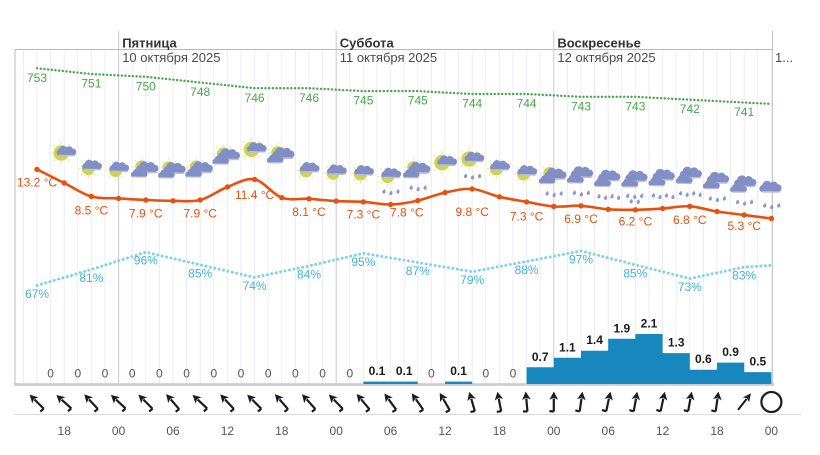 Image resolution: width=820 pixels, height=455 pixels. What do you see at coordinates (472, 212) in the screenshot?
I see `svg-text: 9.8 °C` at bounding box center [472, 212].